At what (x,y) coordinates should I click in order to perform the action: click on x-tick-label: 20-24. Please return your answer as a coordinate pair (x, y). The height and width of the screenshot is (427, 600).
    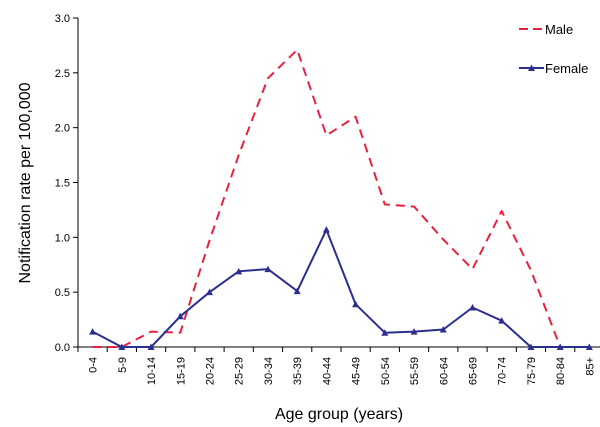
    Looking at the image, I should click on (211, 371).